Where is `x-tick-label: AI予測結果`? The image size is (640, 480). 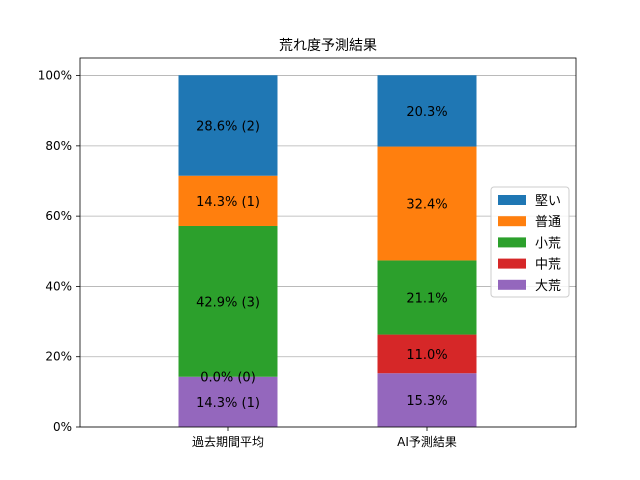
x-tick-label: AI予測結果 is located at coordinates (427, 442).